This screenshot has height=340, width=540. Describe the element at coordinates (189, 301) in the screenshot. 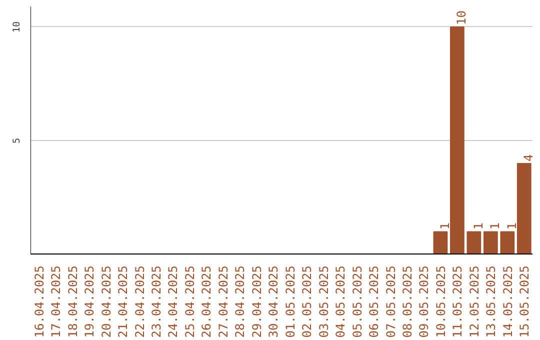

I see `x-tick-label: 25.04.2025` at that location.